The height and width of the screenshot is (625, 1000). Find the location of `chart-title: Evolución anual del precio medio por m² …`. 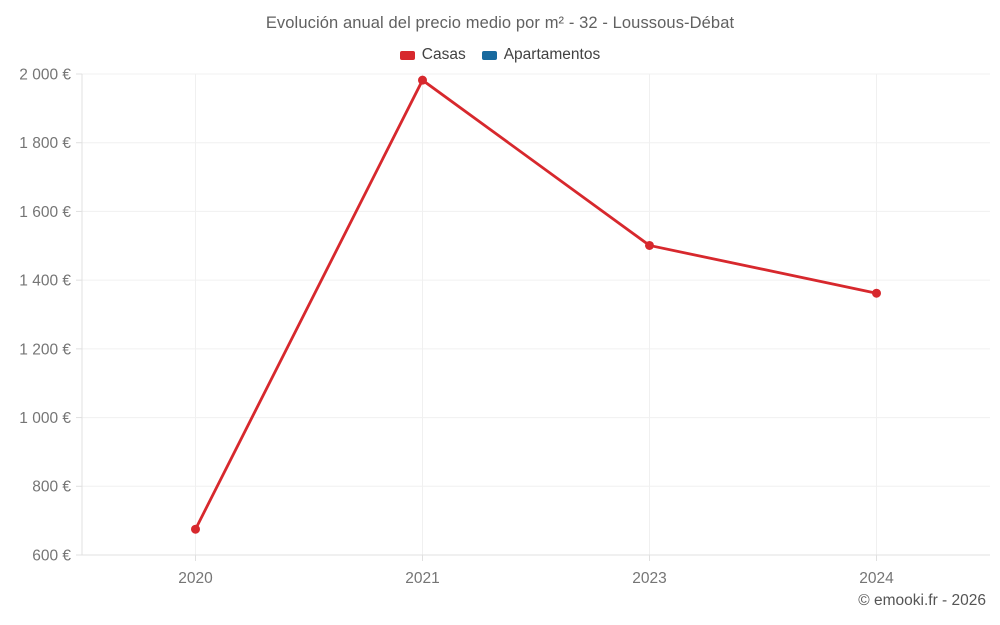

chart-title: Evolución anual del precio medio por m² … is located at coordinates (500, 23).